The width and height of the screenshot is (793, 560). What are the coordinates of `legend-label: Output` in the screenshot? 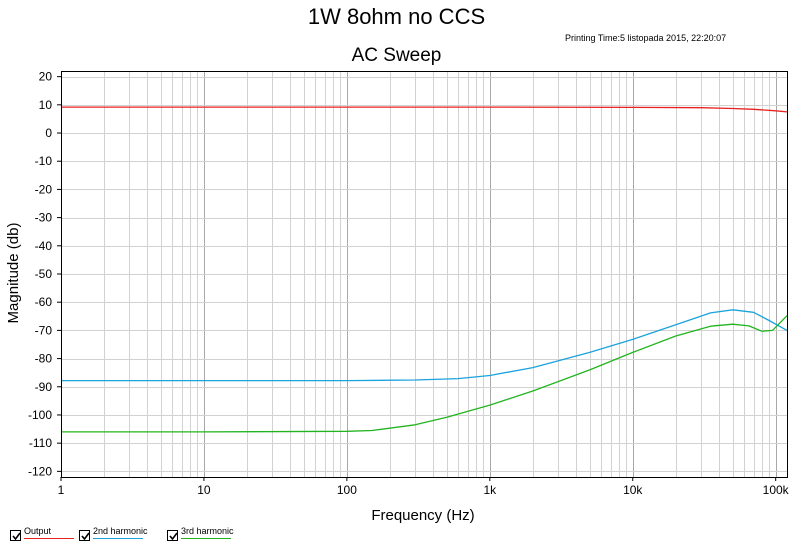 It's located at (38, 531).